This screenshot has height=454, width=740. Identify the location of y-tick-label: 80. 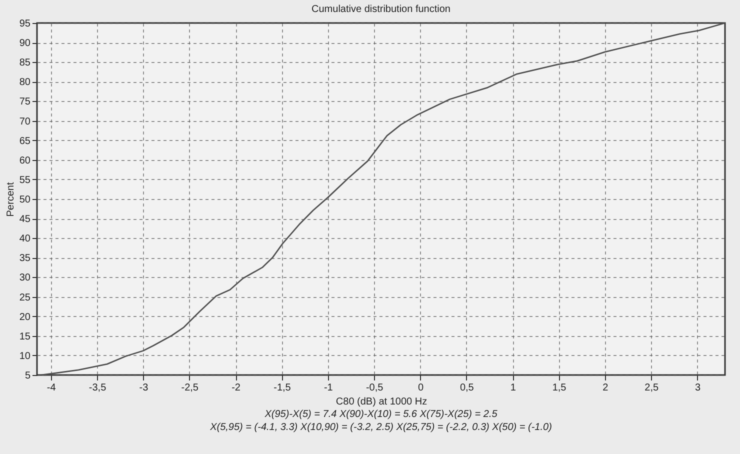
(25, 82).